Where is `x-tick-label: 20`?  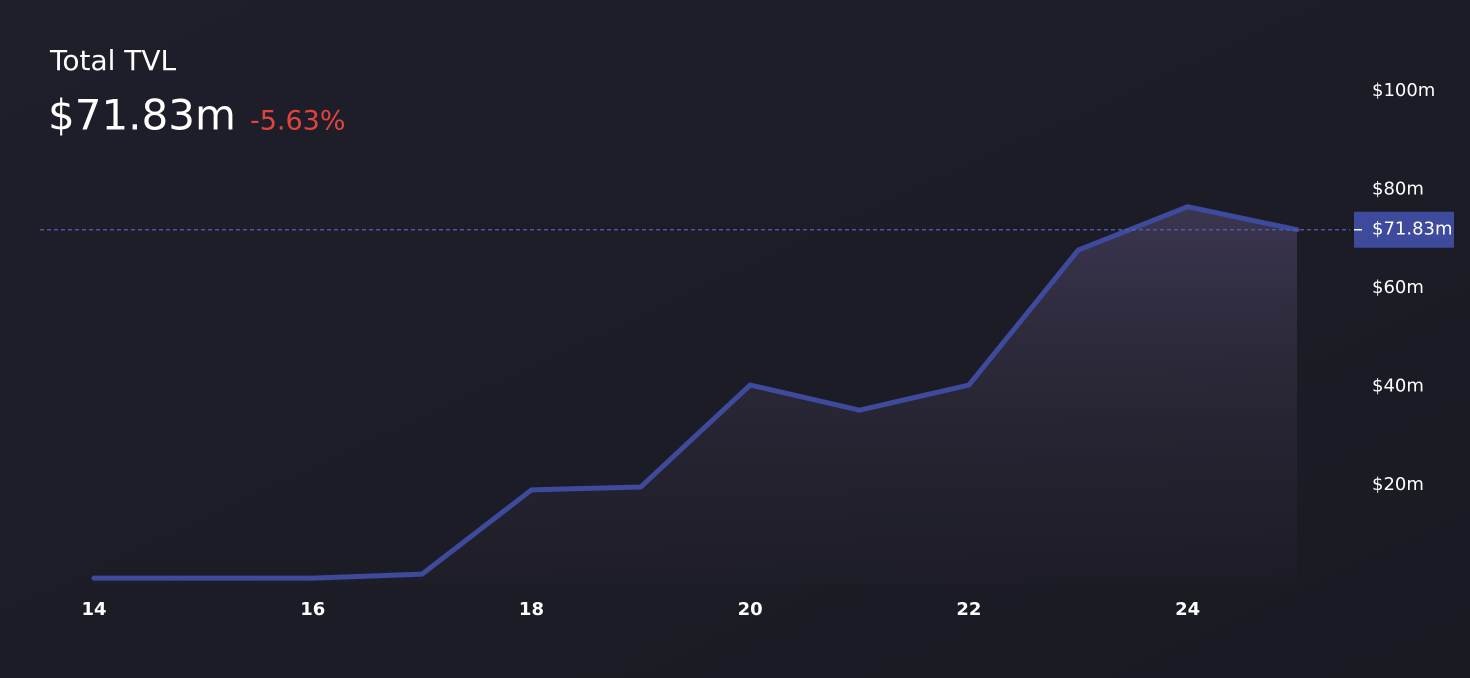 x-tick-label: 20 is located at coordinates (750, 609).